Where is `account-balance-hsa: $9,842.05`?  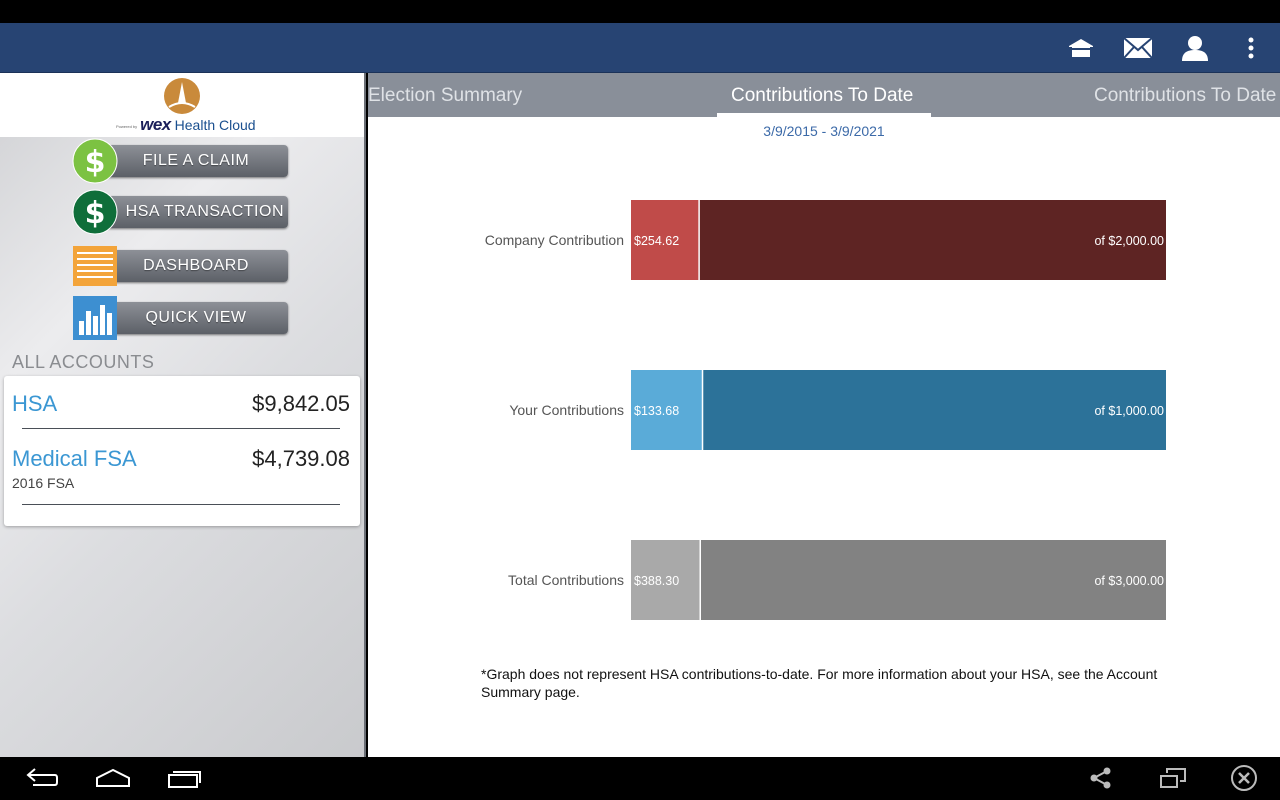
account-balance-hsa: $9,842.05 is located at coordinates (301, 403).